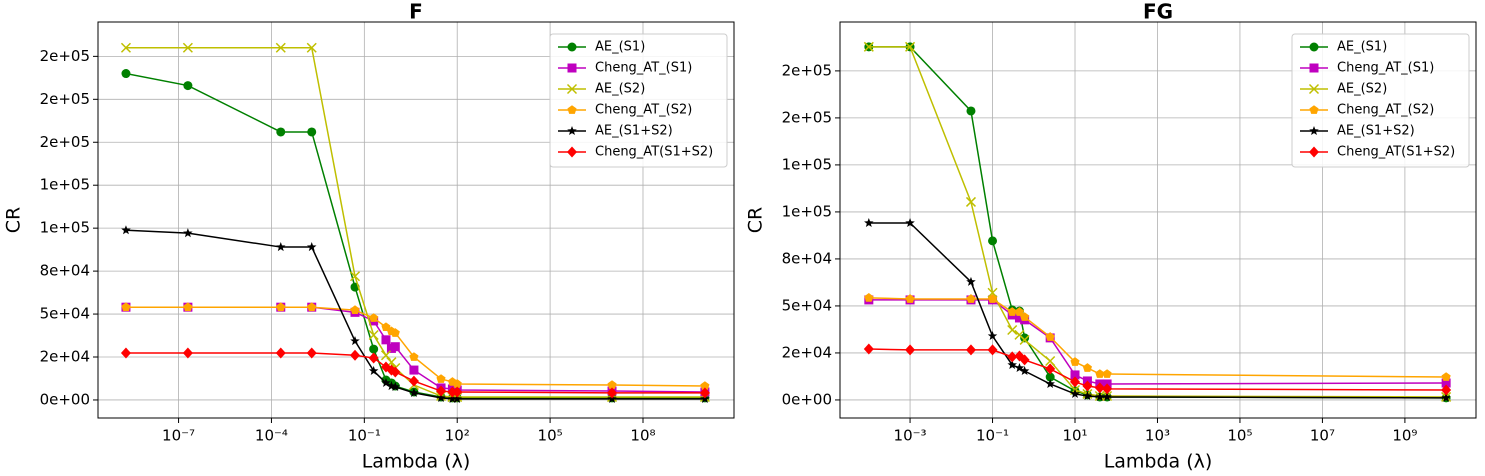 The height and width of the screenshot is (476, 1485). Describe the element at coordinates (1362, 89) in the screenshot. I see `legend-label: AE_(S2)` at that location.